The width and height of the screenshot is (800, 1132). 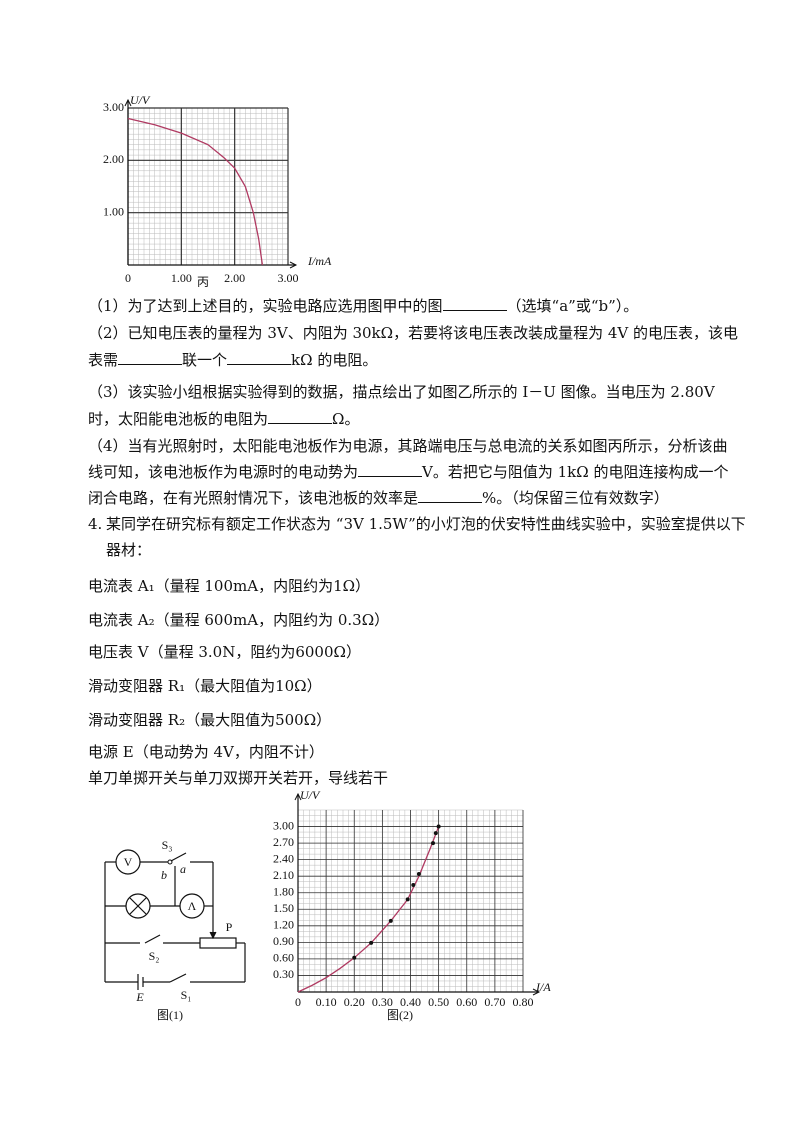 I want to click on x-tick-label: 1.00, so click(x=181, y=278).